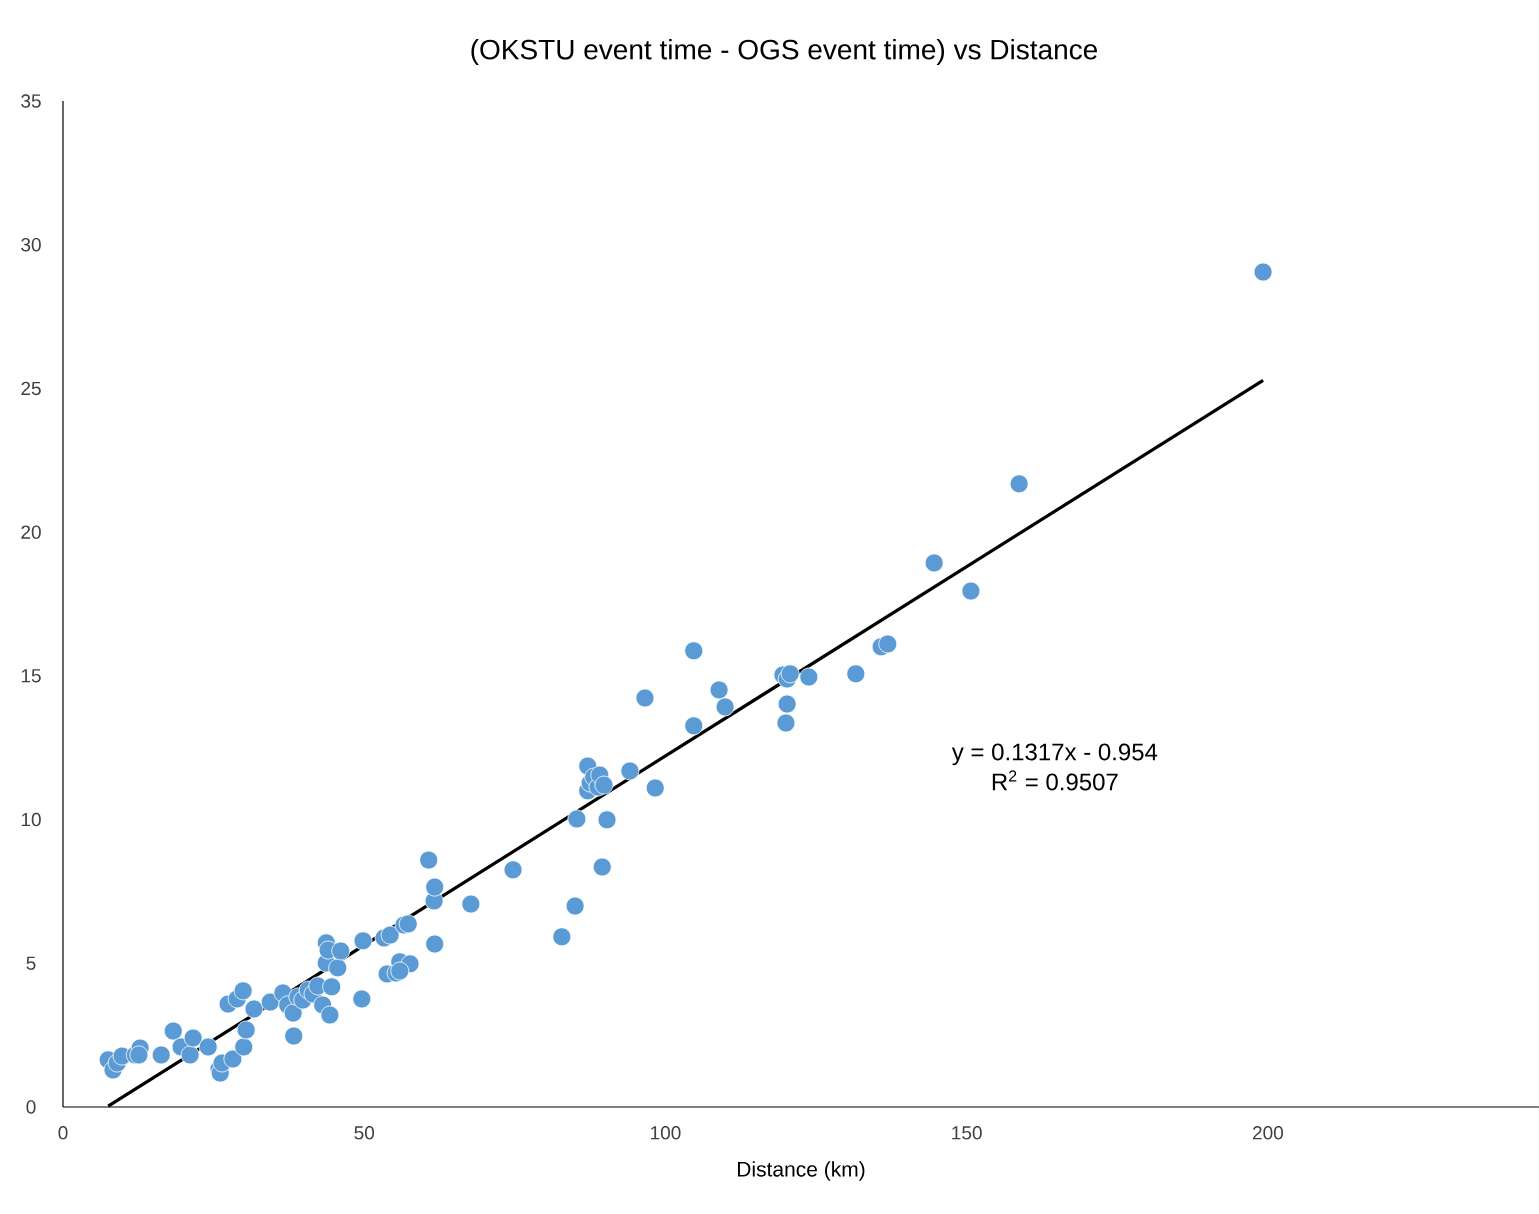 The image size is (1539, 1214). What do you see at coordinates (1054, 754) in the screenshot?
I see `annotation: y = 0.1317x - 0.954` at bounding box center [1054, 754].